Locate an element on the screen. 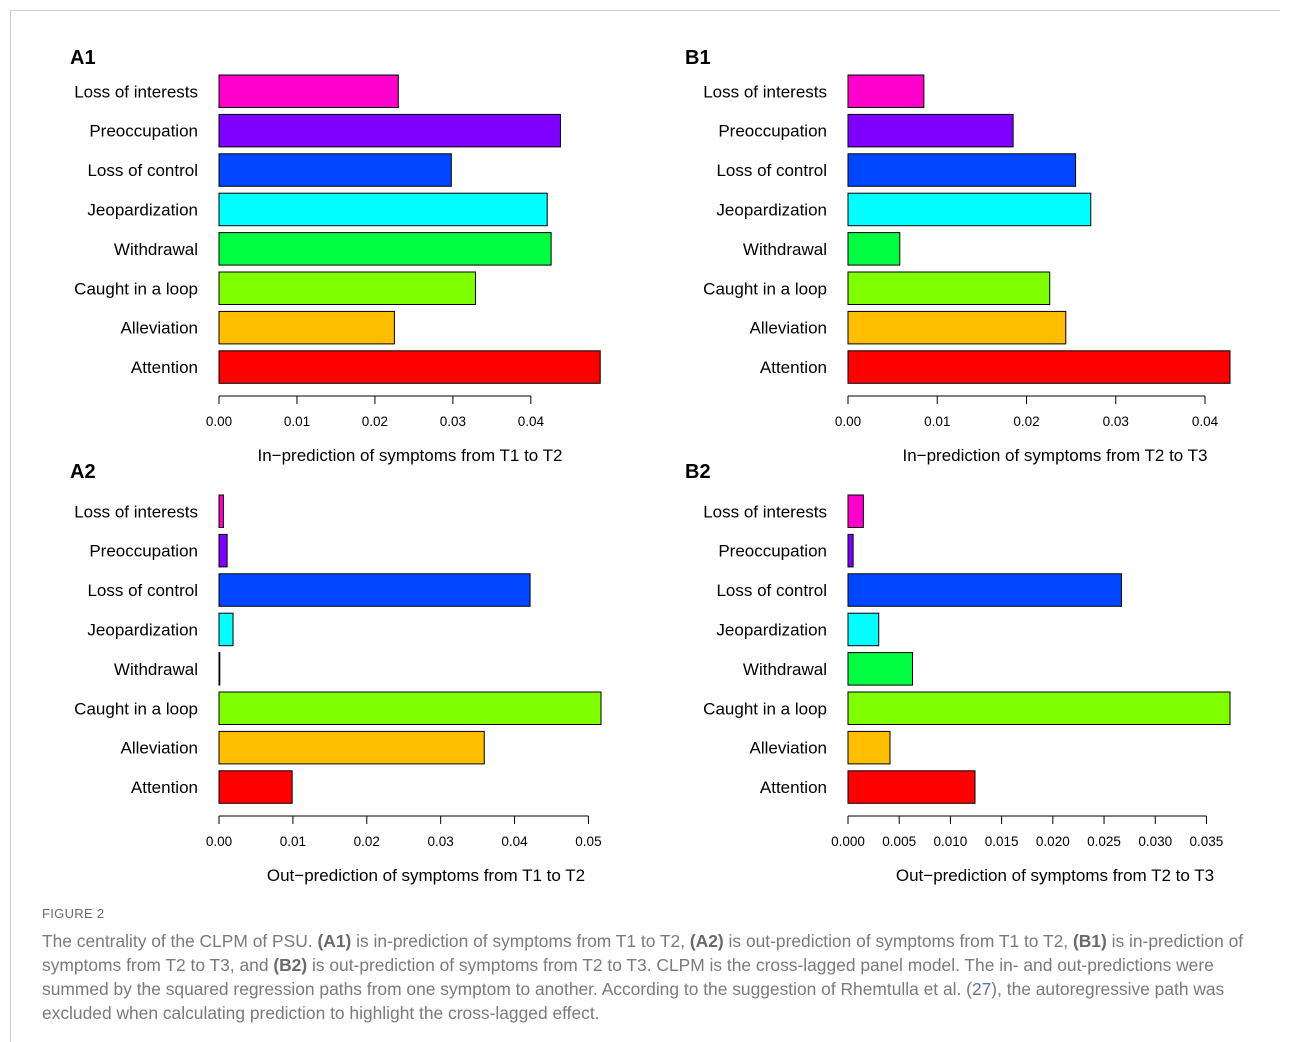 This screenshot has width=1290, height=1042. x-tick-label: 0.035 is located at coordinates (1207, 841).